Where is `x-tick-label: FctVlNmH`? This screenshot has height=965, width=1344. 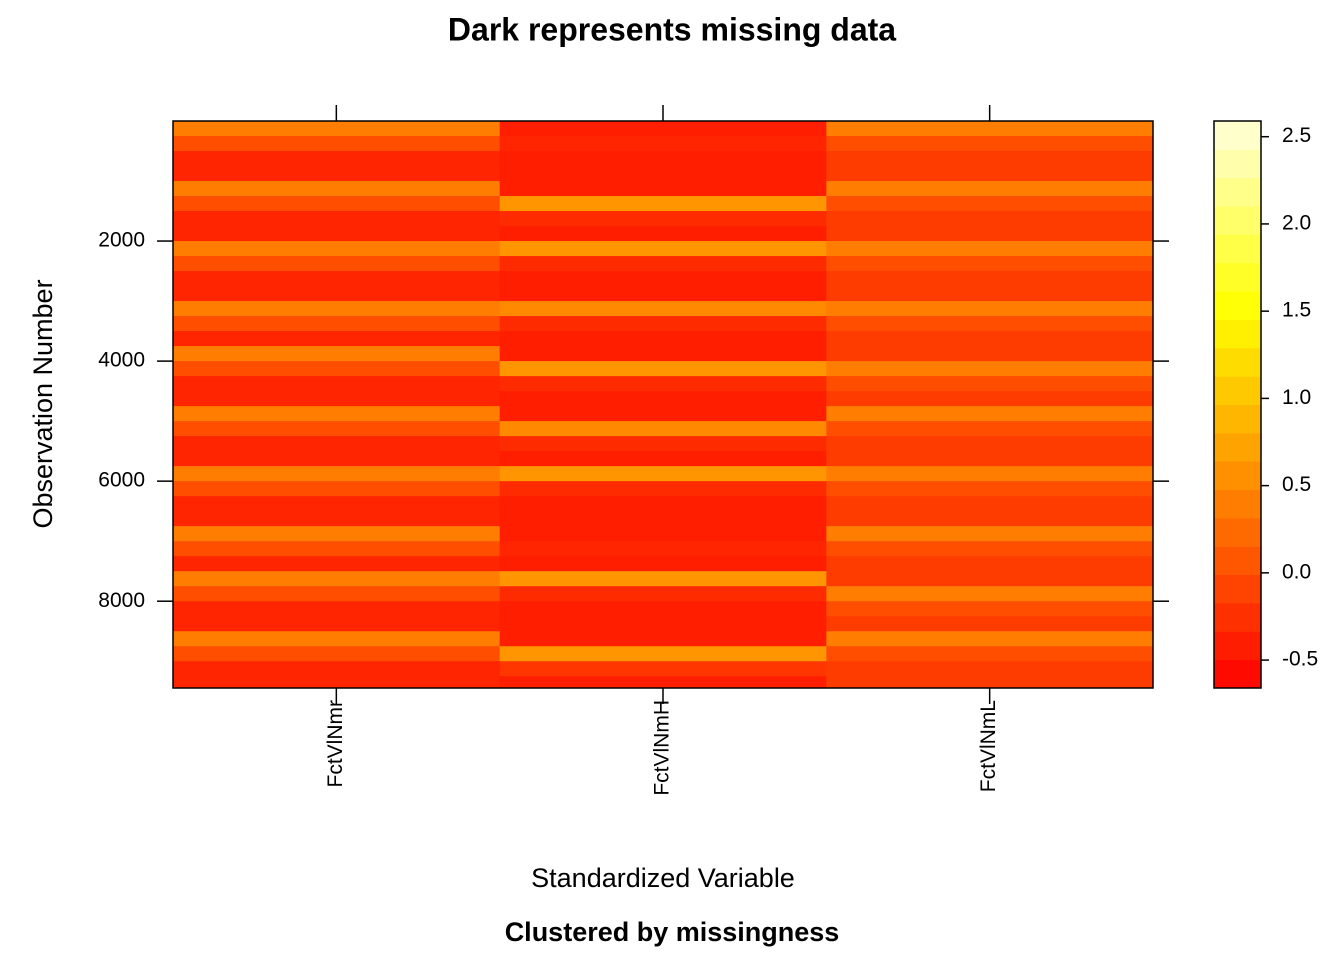
x-tick-label: FctVlNmH is located at coordinates (662, 748).